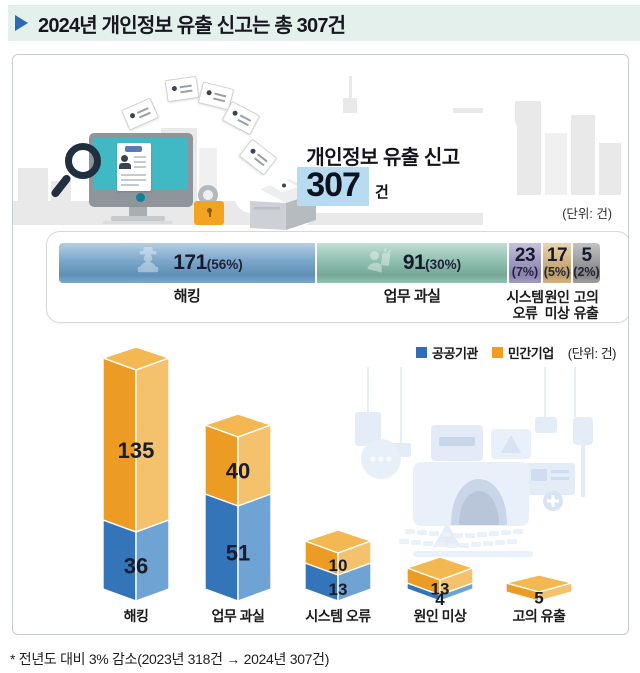 The width and height of the screenshot is (640, 673). I want to click on column-4: 134, so click(440, 582).